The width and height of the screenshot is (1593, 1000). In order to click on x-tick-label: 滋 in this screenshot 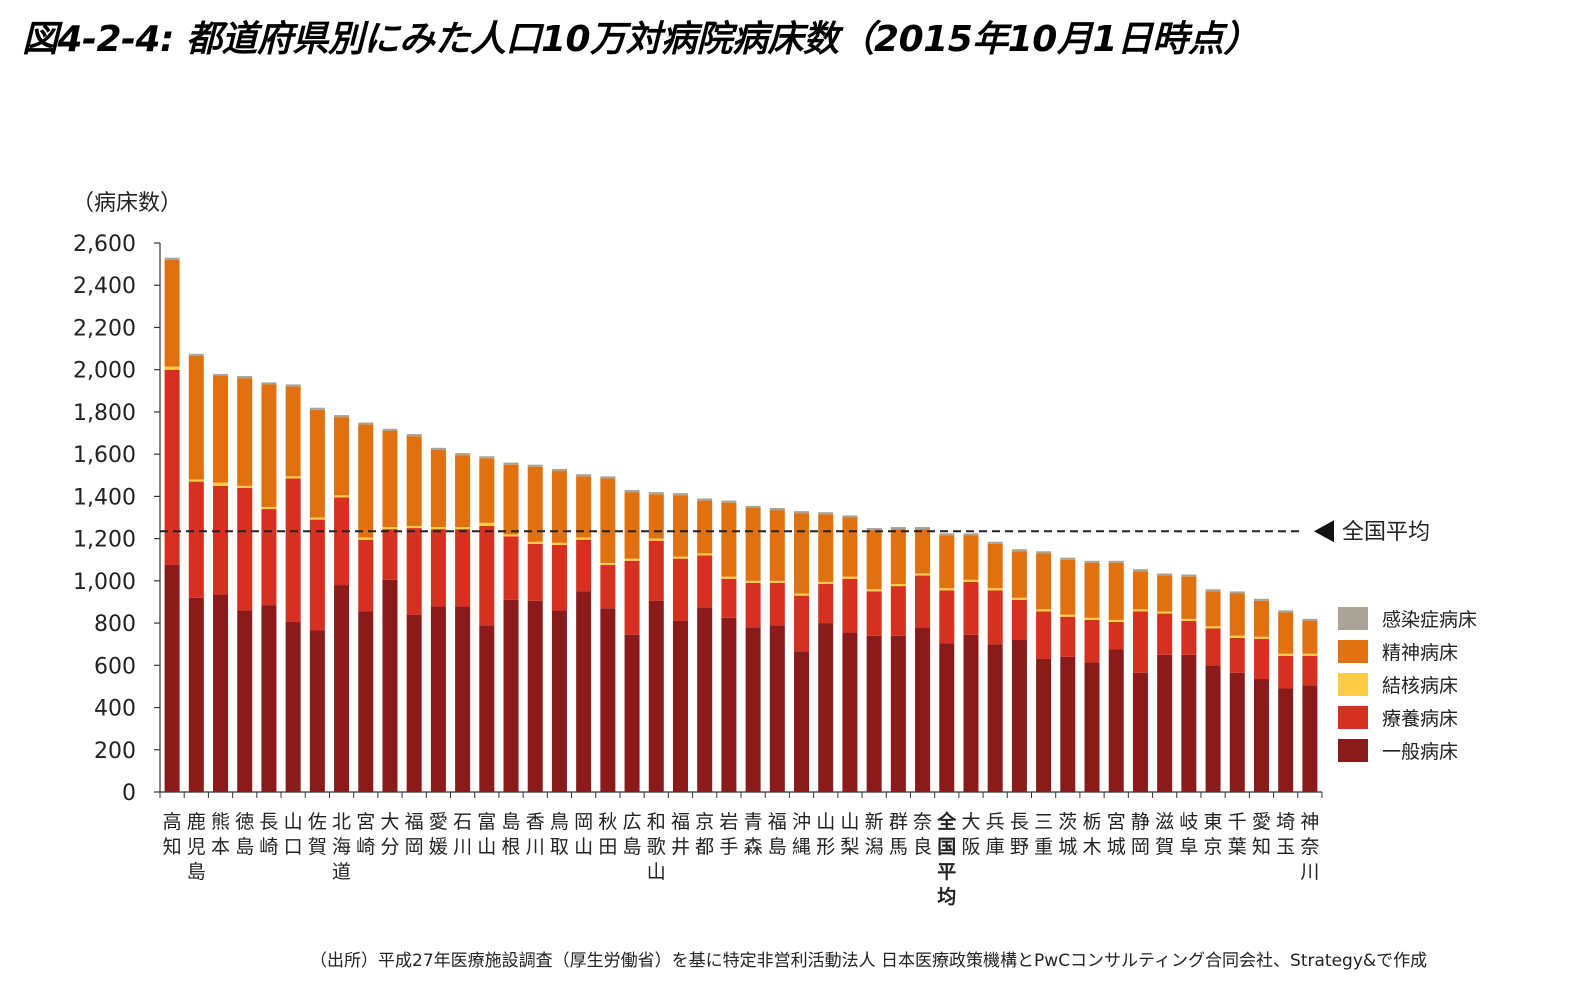, I will do `click(1164, 822)`.